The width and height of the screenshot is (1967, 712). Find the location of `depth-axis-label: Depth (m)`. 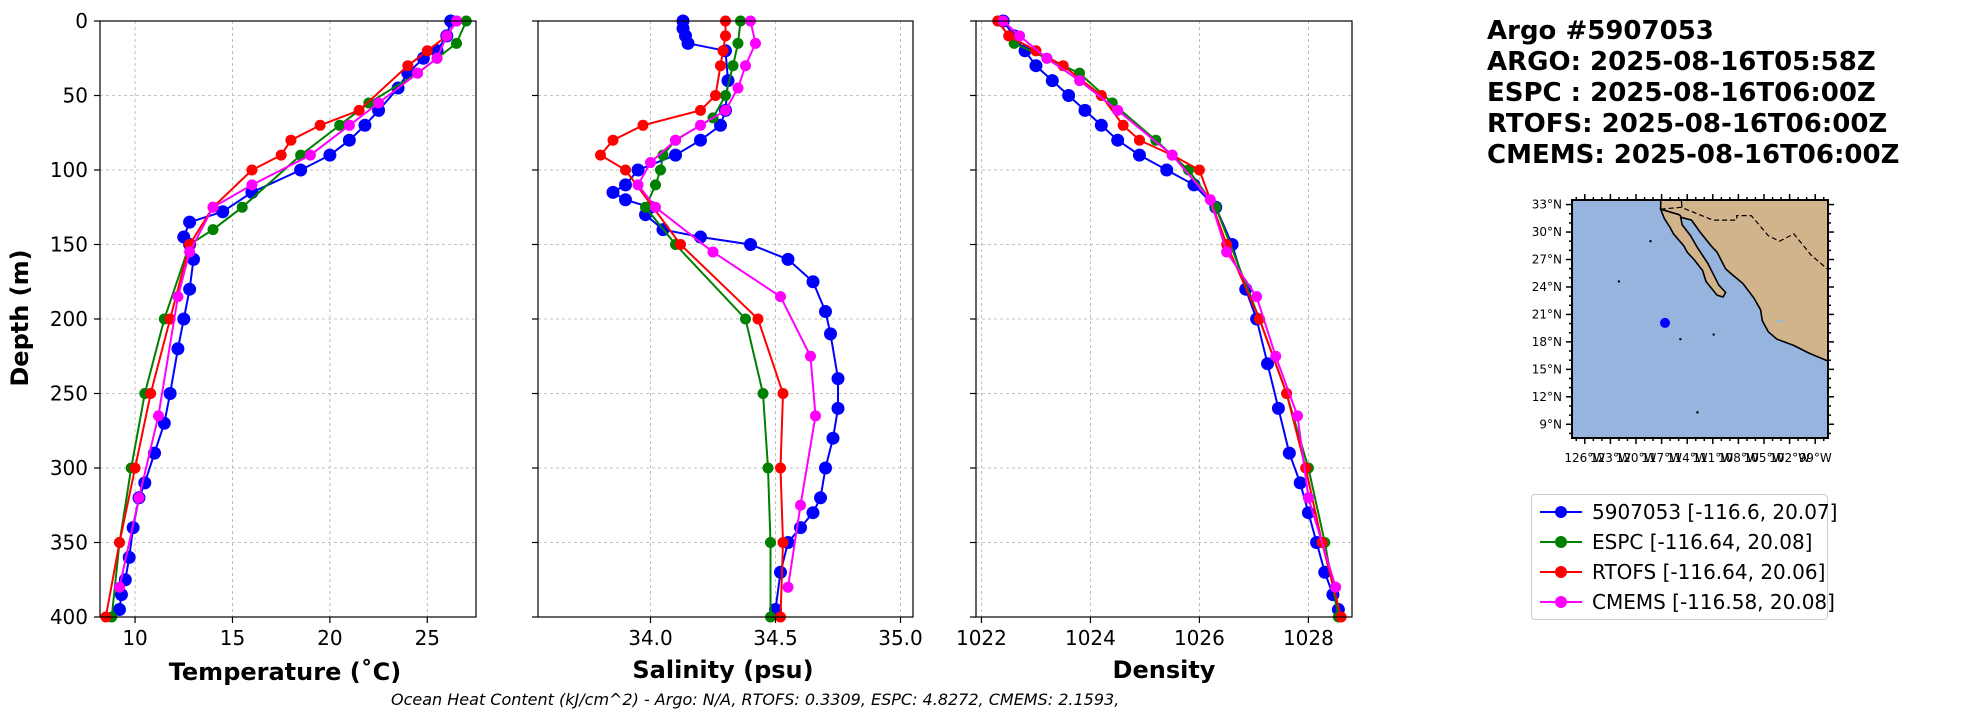

depth-axis-label: Depth (m) is located at coordinates (20, 317).